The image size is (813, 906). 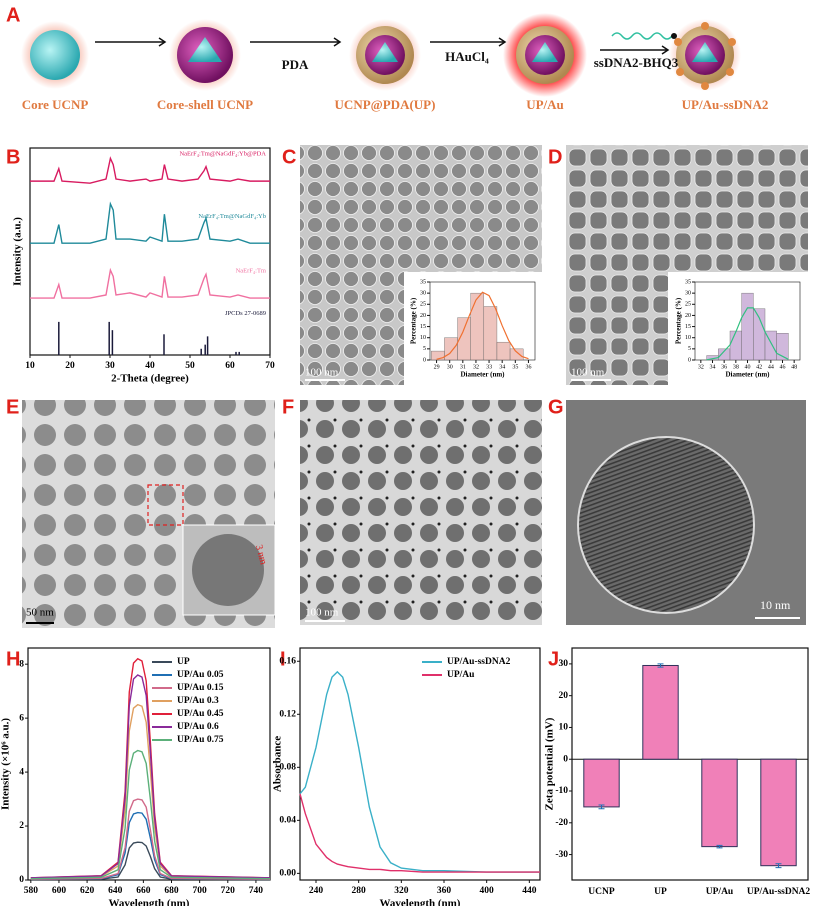 I want to click on y-tick-label: -20, so click(x=561, y=823).